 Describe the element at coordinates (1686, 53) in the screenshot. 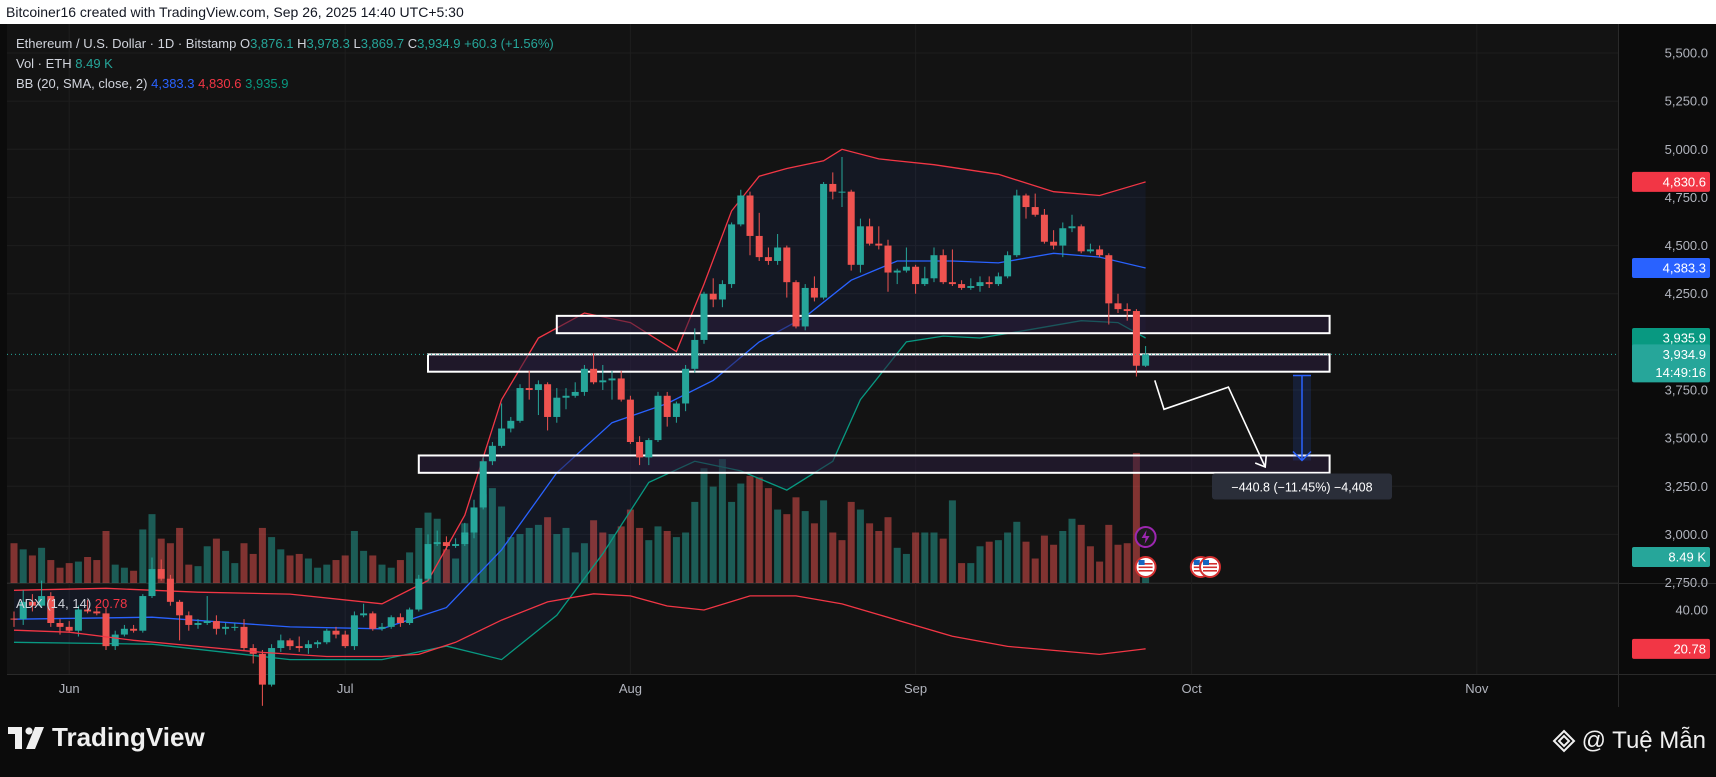

I see `price-tick-label: 5,500.0` at that location.